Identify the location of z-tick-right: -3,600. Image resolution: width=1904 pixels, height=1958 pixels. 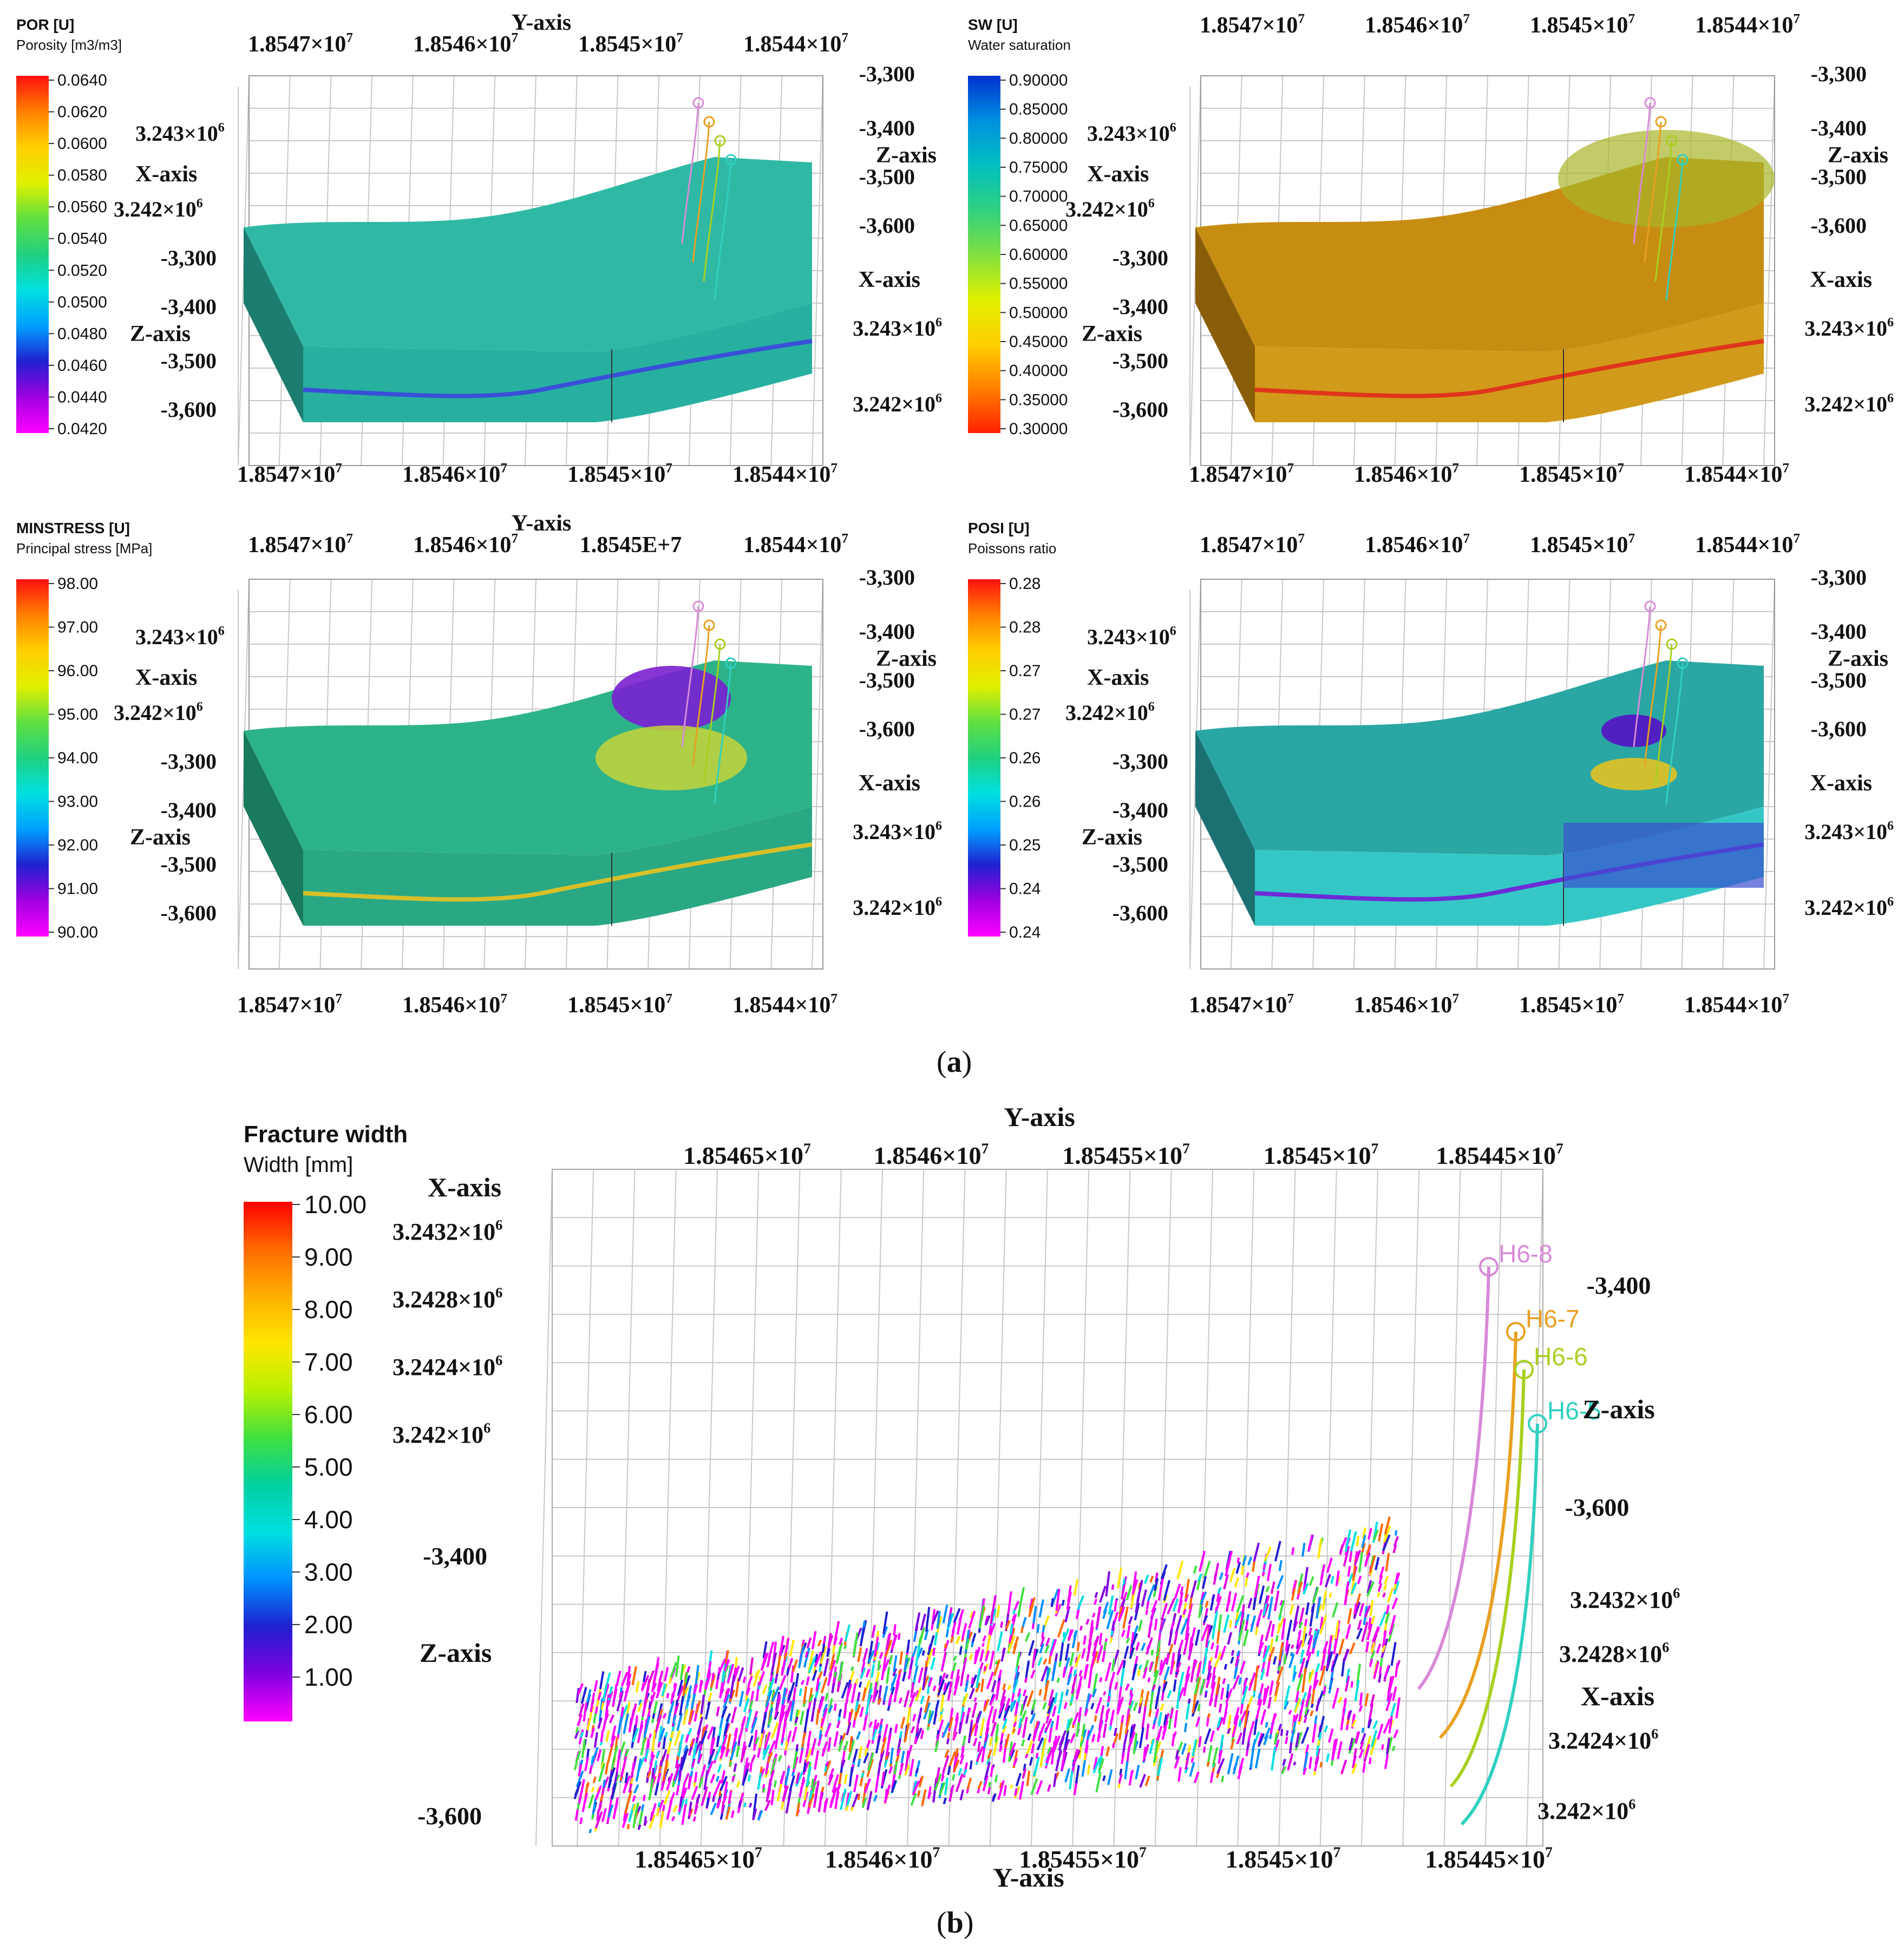
(1598, 1507).